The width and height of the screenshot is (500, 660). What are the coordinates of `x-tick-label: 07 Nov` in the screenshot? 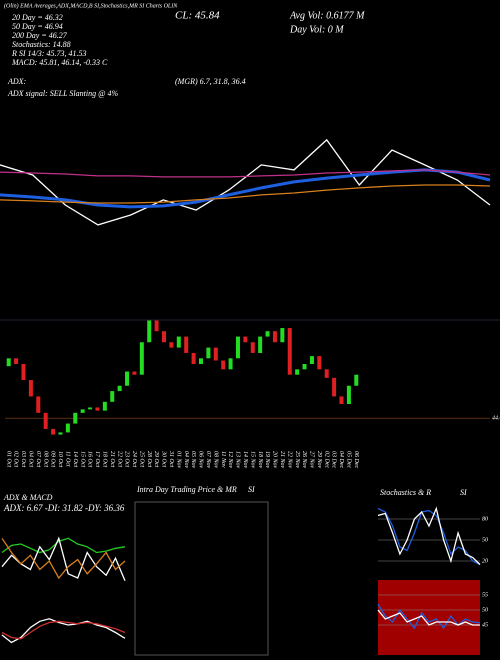 It's located at (208, 460).